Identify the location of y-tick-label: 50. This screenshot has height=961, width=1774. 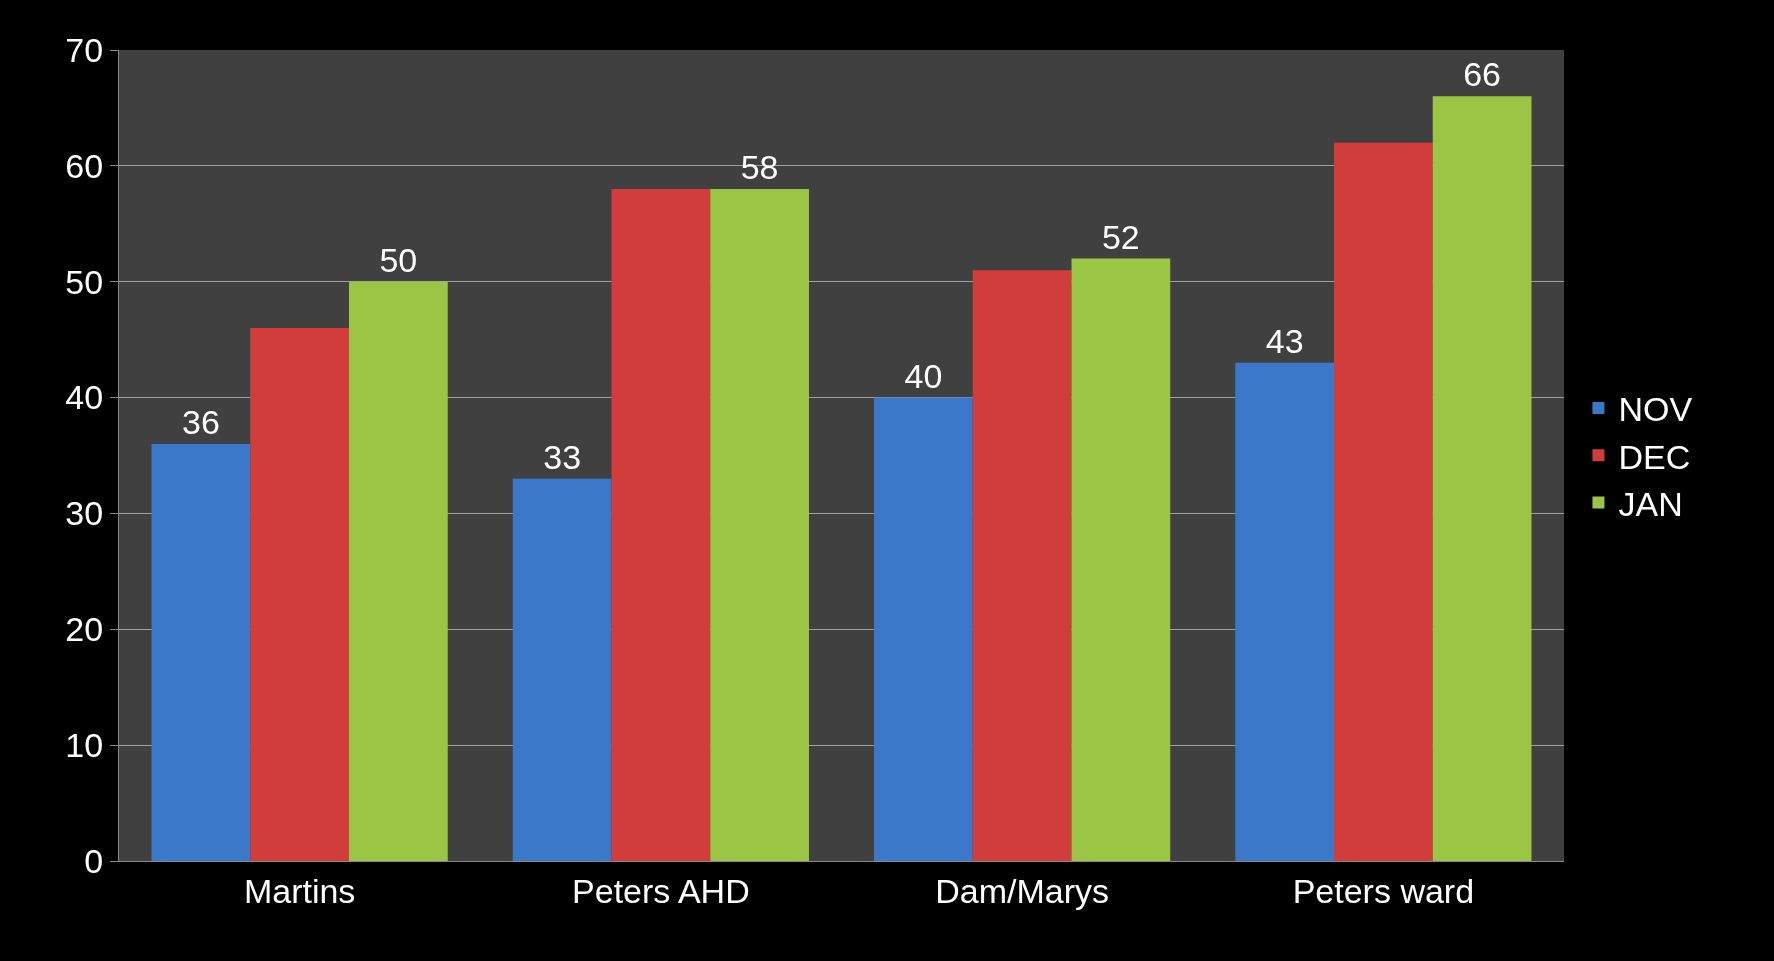
(84, 281).